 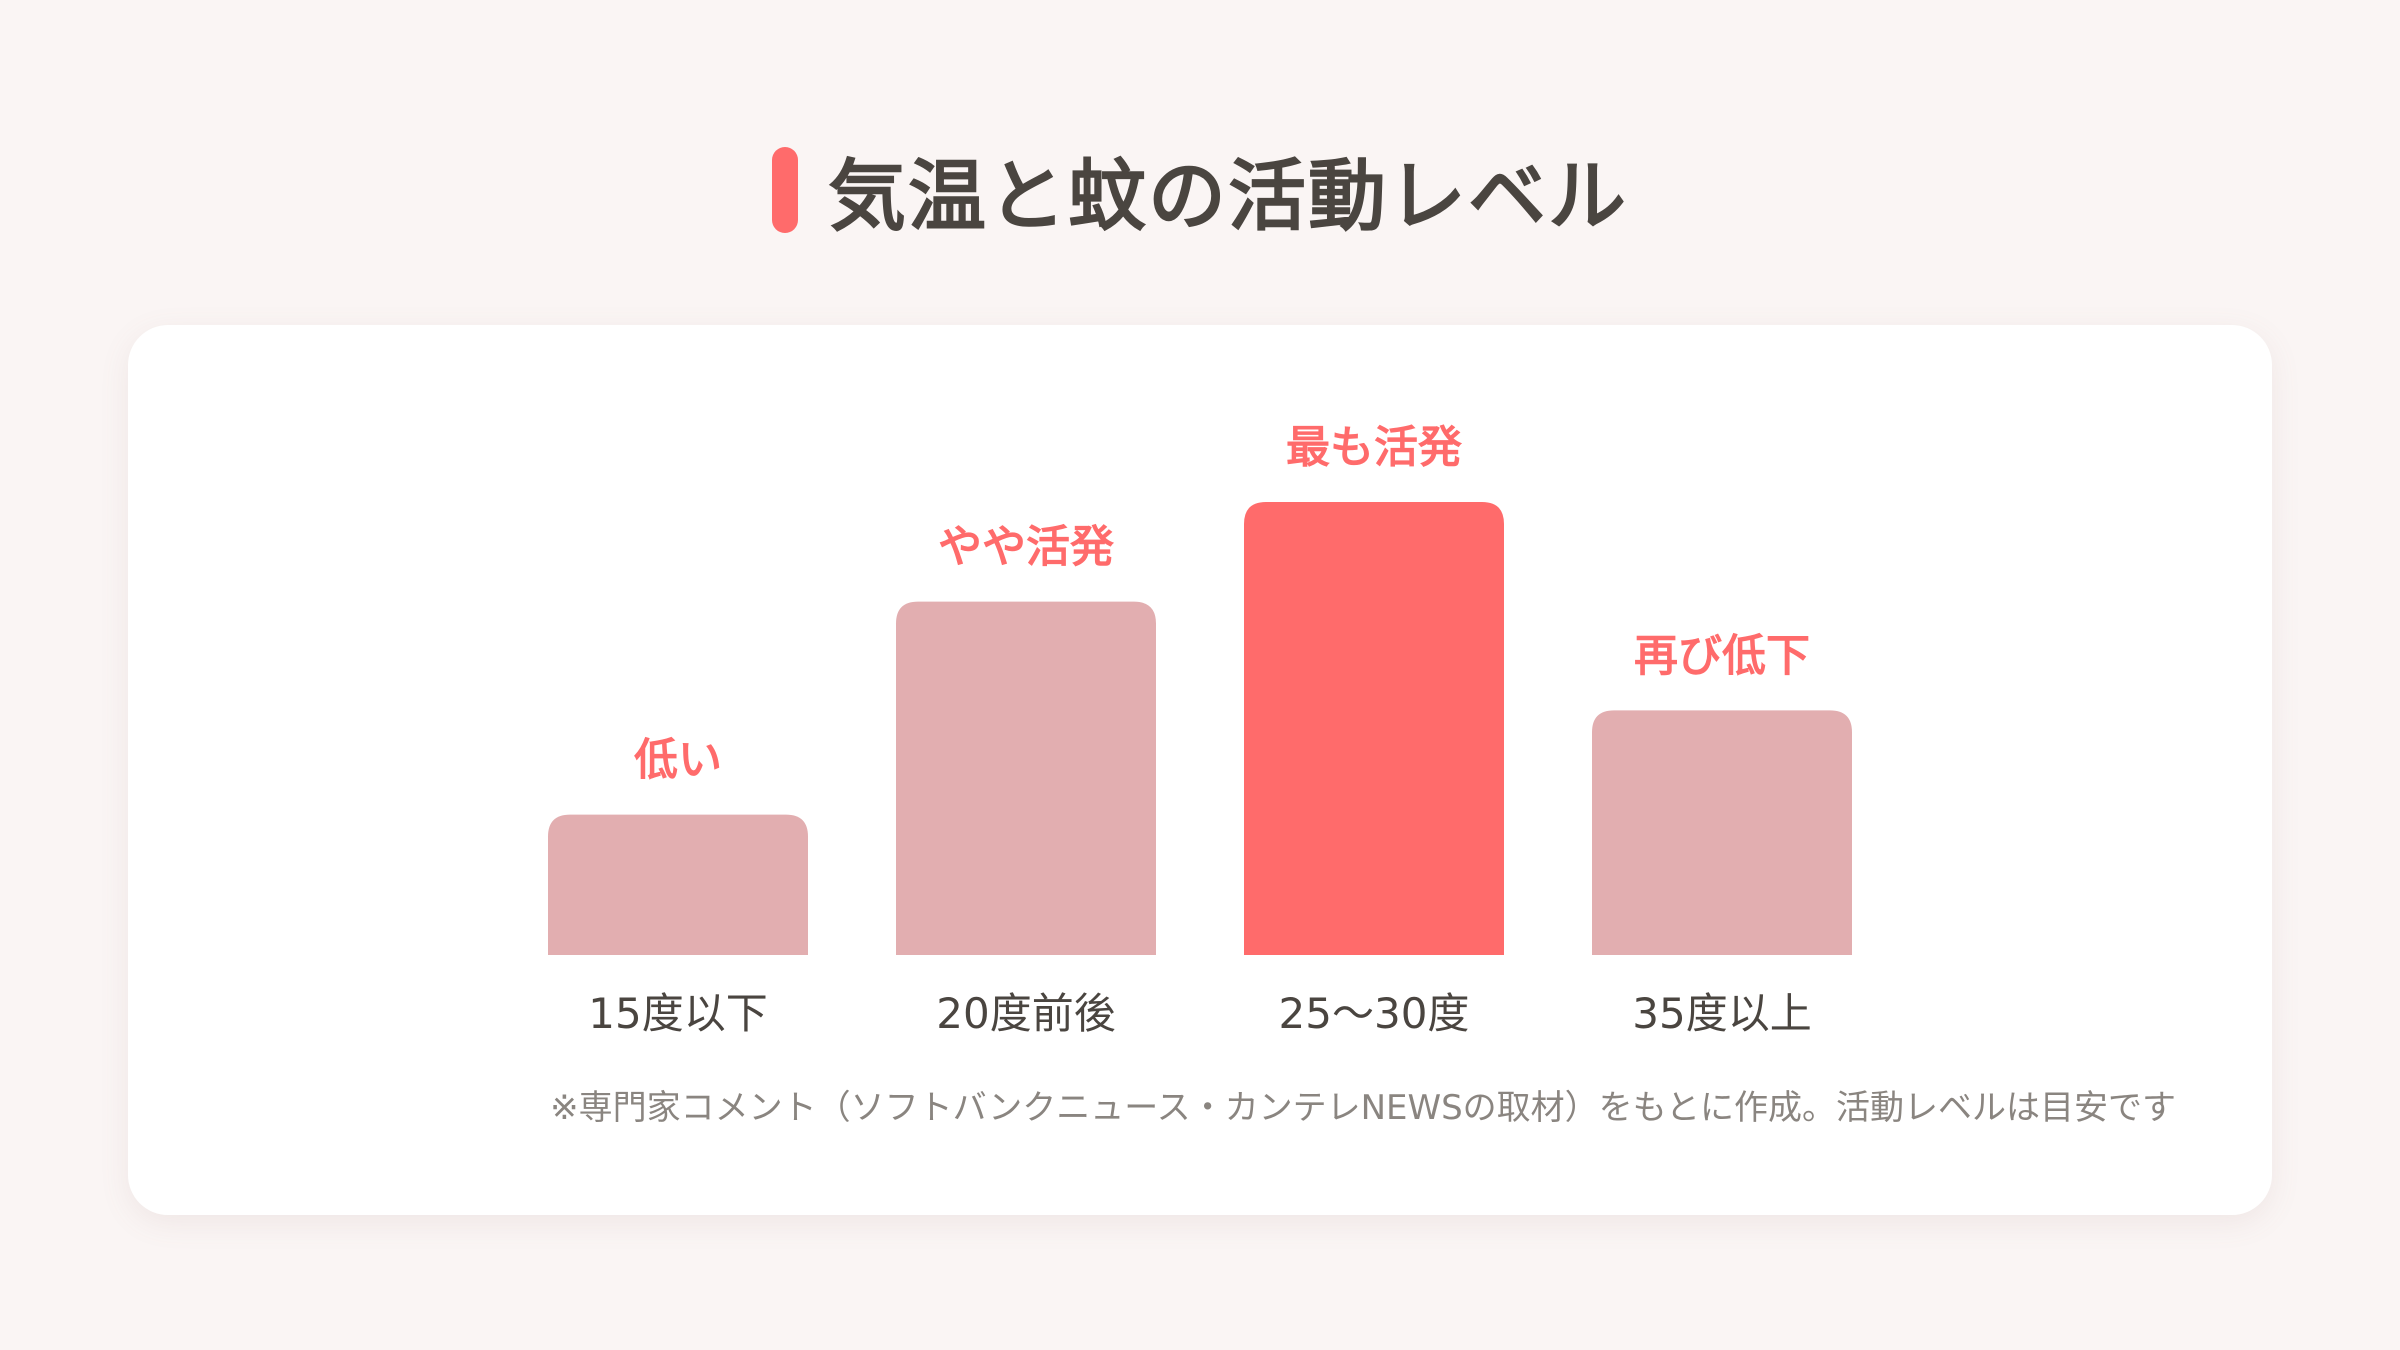 I want to click on data-label-1: 低い, so click(x=678, y=760).